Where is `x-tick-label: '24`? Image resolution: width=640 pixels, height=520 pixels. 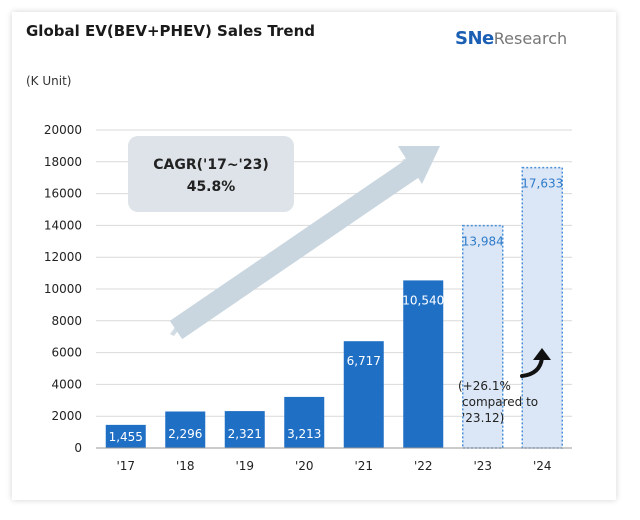
x-tick-label: '24 is located at coordinates (542, 466).